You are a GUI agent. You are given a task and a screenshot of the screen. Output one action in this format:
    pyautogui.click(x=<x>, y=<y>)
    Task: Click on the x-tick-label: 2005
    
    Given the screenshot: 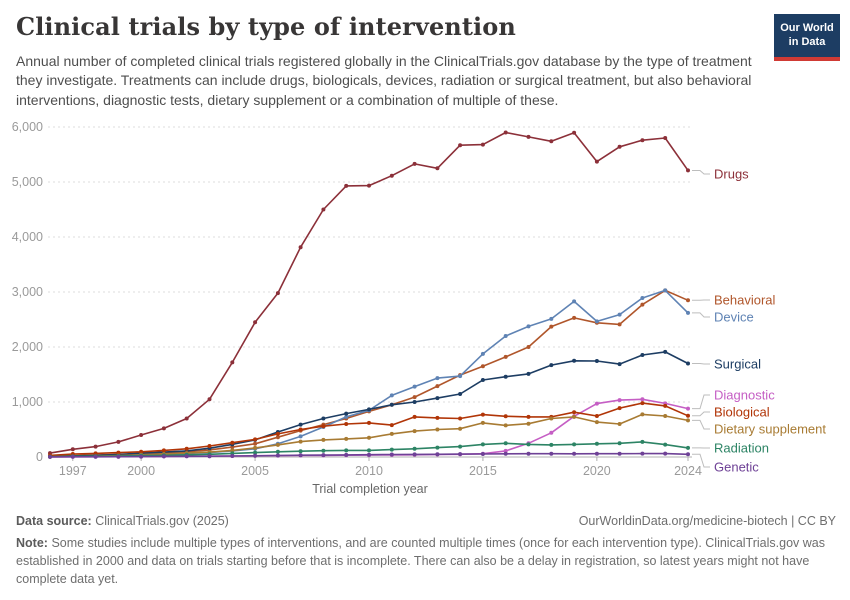 What is the action you would take?
    pyautogui.click(x=255, y=471)
    